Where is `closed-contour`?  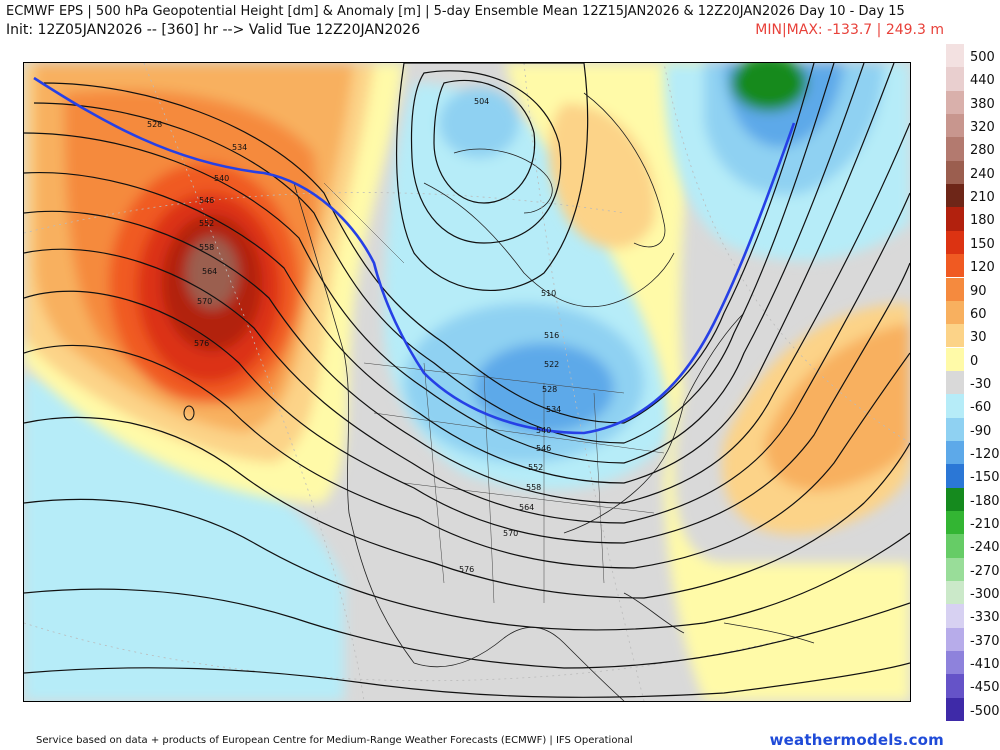 closed-contour is located at coordinates (189, 413).